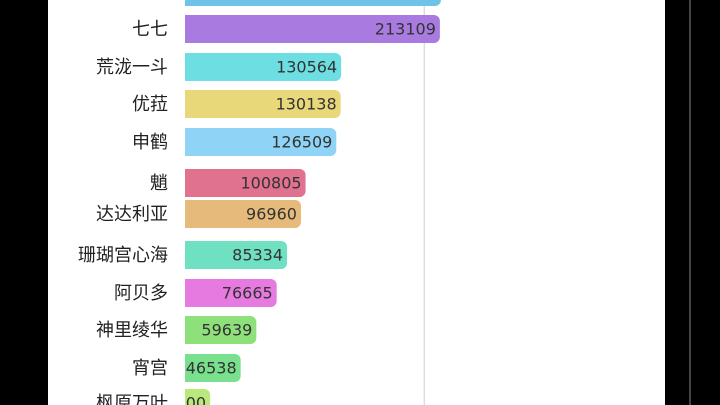 Image resolution: width=720 pixels, height=405 pixels. What do you see at coordinates (132, 330) in the screenshot?
I see `category-label: 神里绫华` at bounding box center [132, 330].